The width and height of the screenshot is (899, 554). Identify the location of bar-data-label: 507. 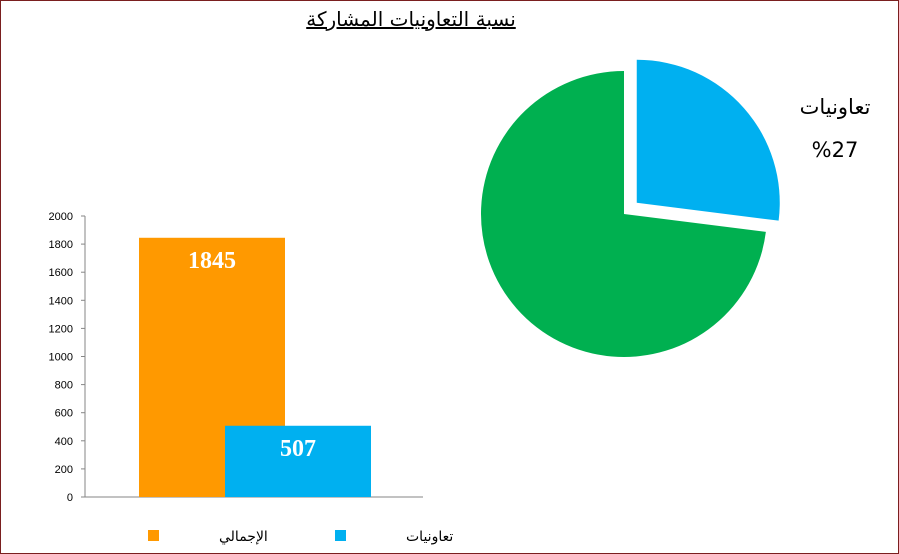
(298, 449).